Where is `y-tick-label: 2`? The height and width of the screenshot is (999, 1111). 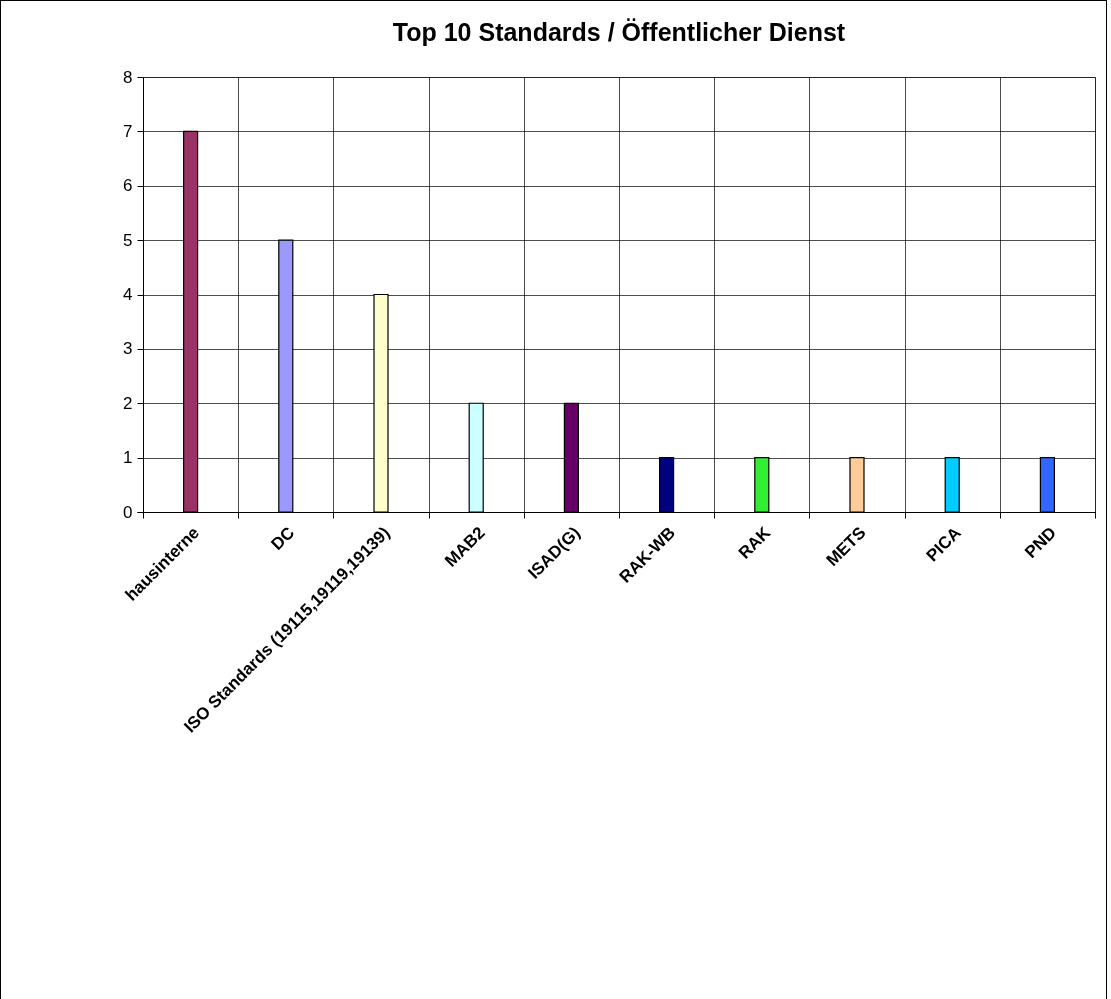
y-tick-label: 2 is located at coordinates (128, 403).